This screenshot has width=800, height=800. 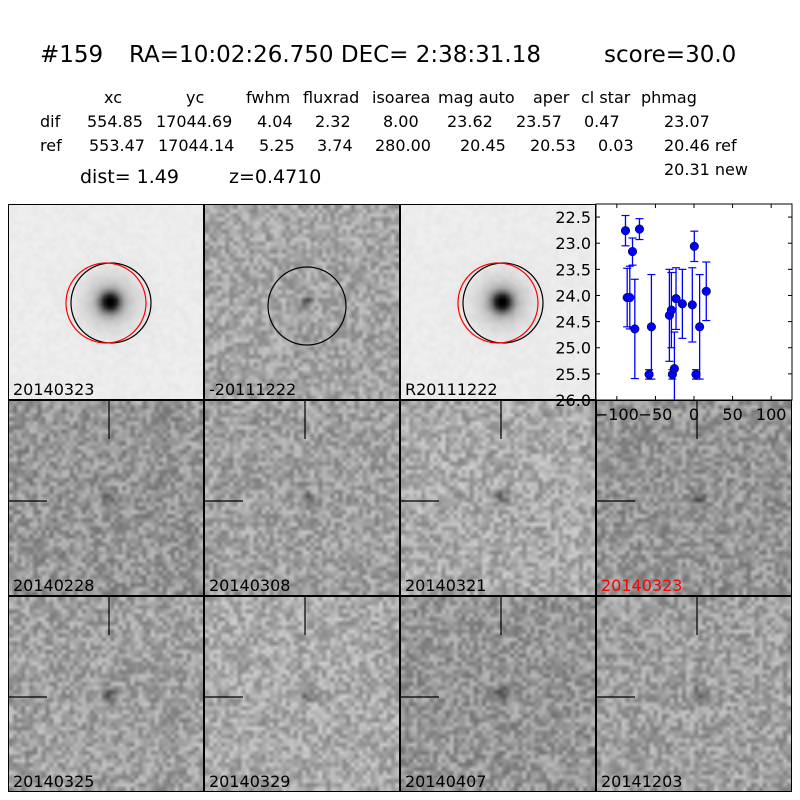 I want to click on panel-date-label: R20111222, so click(x=451, y=389).